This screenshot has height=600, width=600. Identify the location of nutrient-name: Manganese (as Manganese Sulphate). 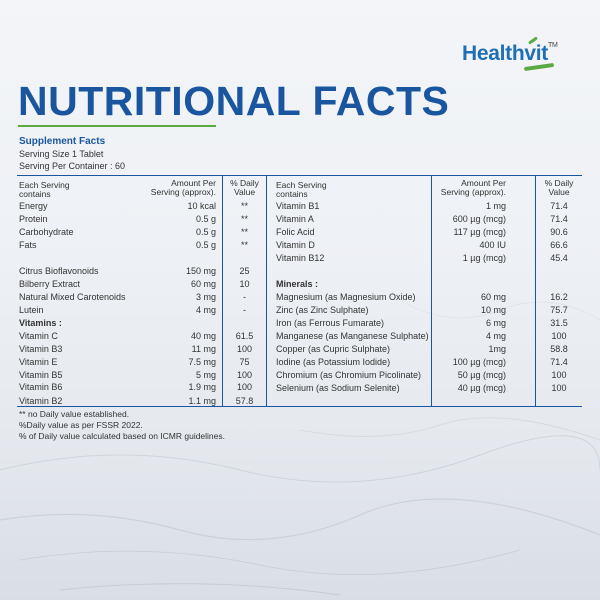
(352, 336).